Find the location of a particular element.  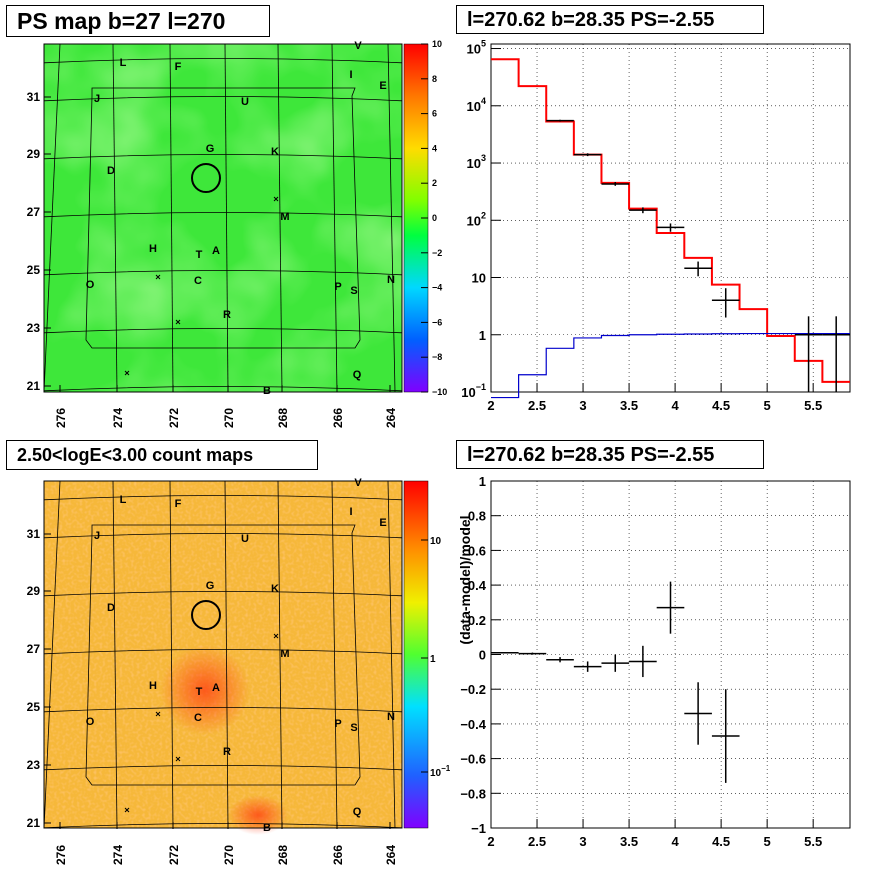

map-source-label: R is located at coordinates (227, 315).